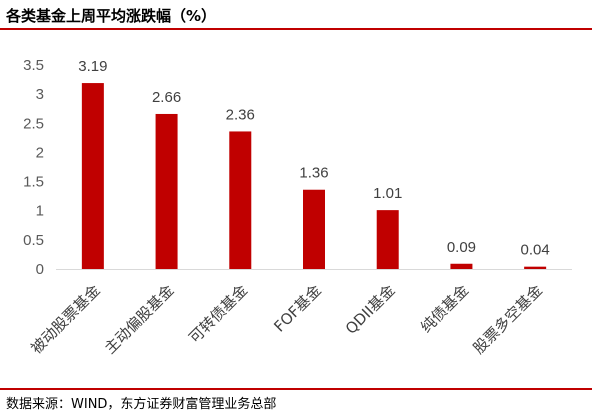 The height and width of the screenshot is (414, 592). I want to click on chart-title: 各类基金上周平均涨跌幅（%）, so click(111, 16).